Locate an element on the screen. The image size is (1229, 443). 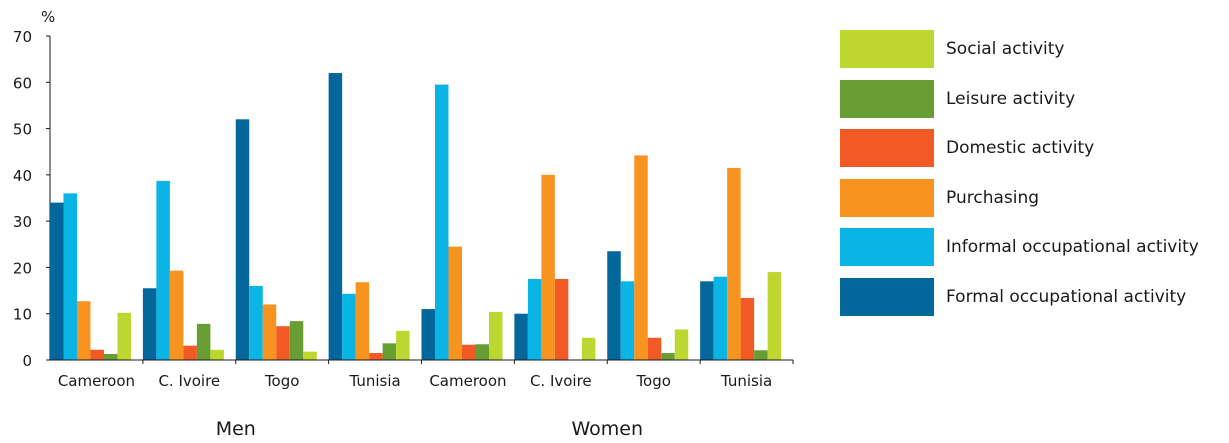
legend-item: Formal occupational activity is located at coordinates (1032, 302).